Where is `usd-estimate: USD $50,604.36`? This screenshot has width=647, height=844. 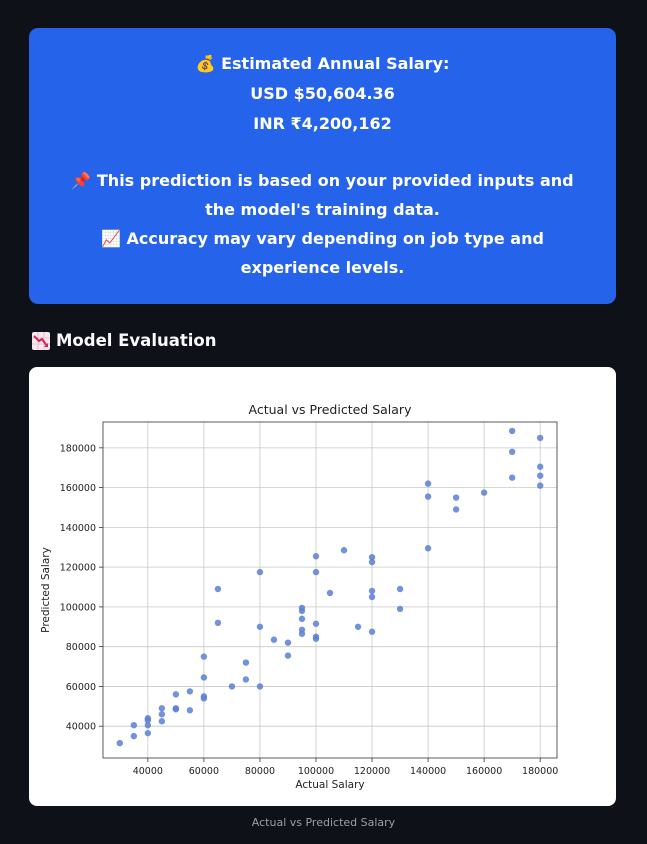
usd-estimate: USD $50,604.36 is located at coordinates (322, 93).